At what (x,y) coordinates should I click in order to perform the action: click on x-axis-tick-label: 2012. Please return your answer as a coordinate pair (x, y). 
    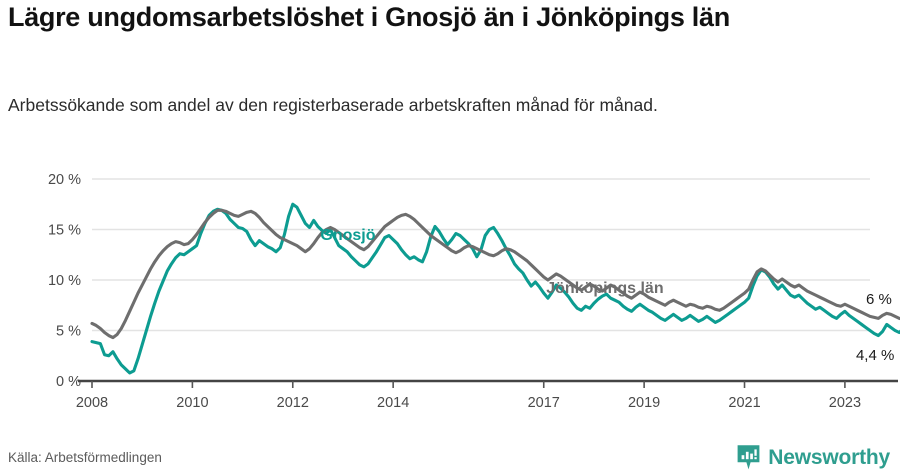
    Looking at the image, I should click on (293, 403).